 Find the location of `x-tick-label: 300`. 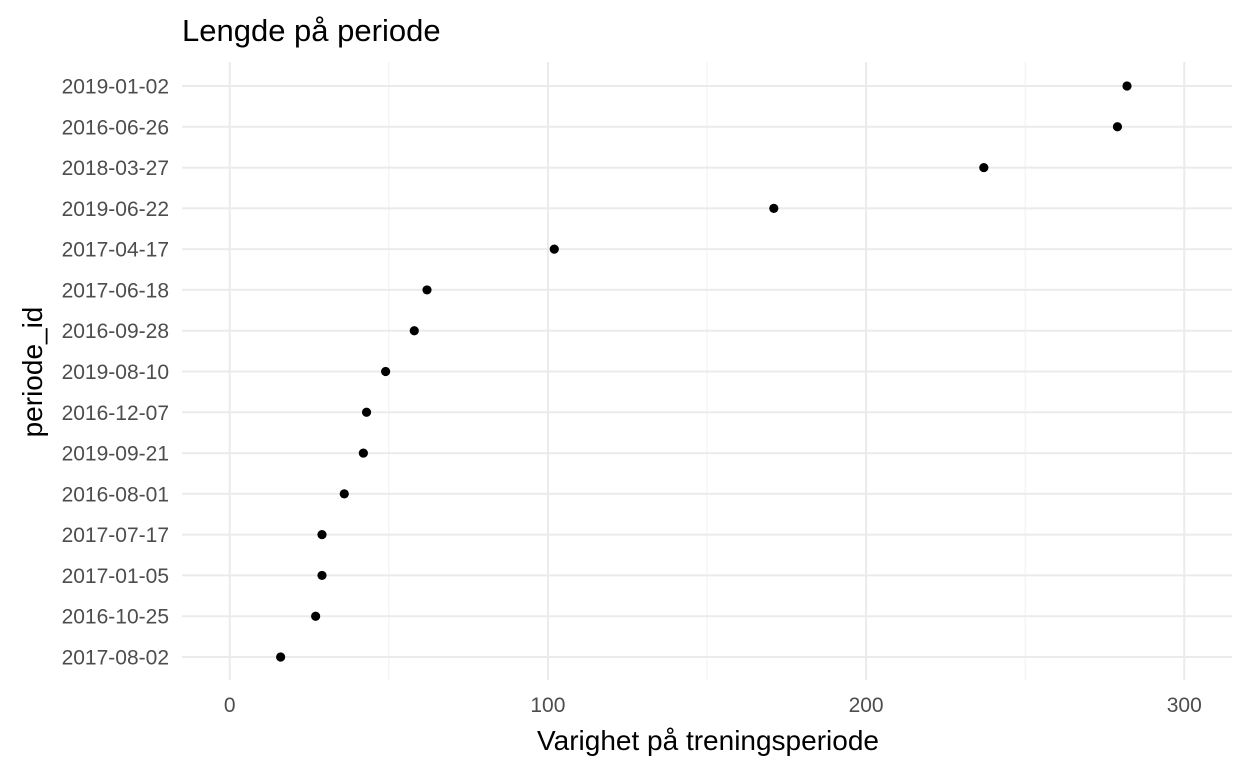

x-tick-label: 300 is located at coordinates (1184, 705).